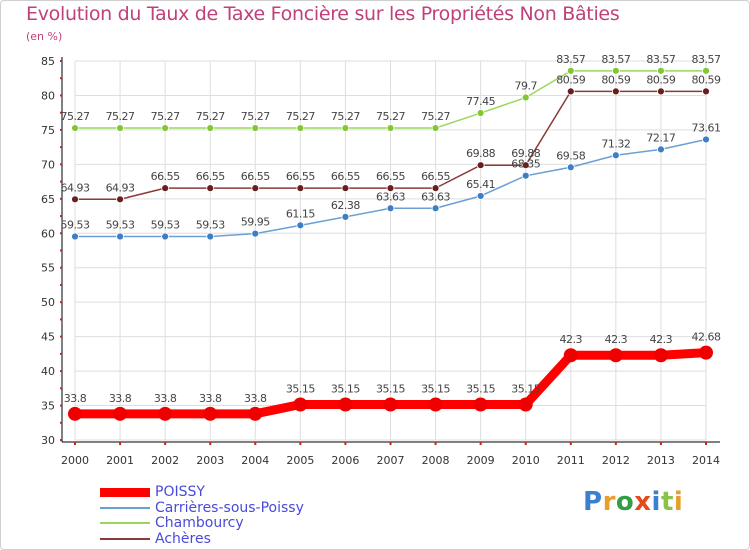  What do you see at coordinates (48, 95) in the screenshot?
I see `y-tick-label: 80` at bounding box center [48, 95].